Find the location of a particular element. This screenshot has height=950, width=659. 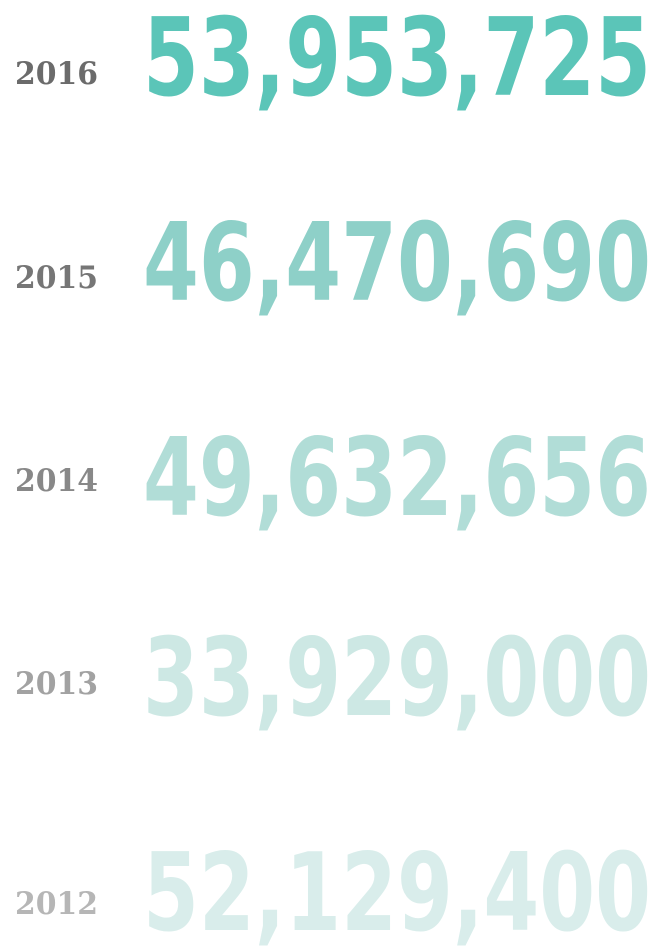

year-label: 2014 is located at coordinates (56, 481).